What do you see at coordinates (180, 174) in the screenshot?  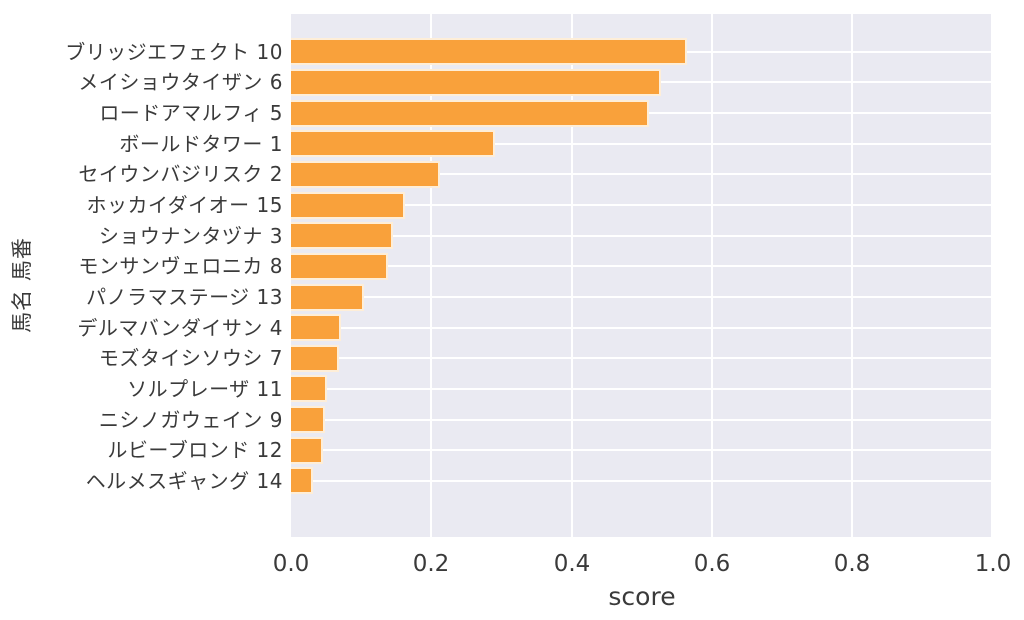 I see `y-tick-label: セイウンバジリスク 2` at bounding box center [180, 174].